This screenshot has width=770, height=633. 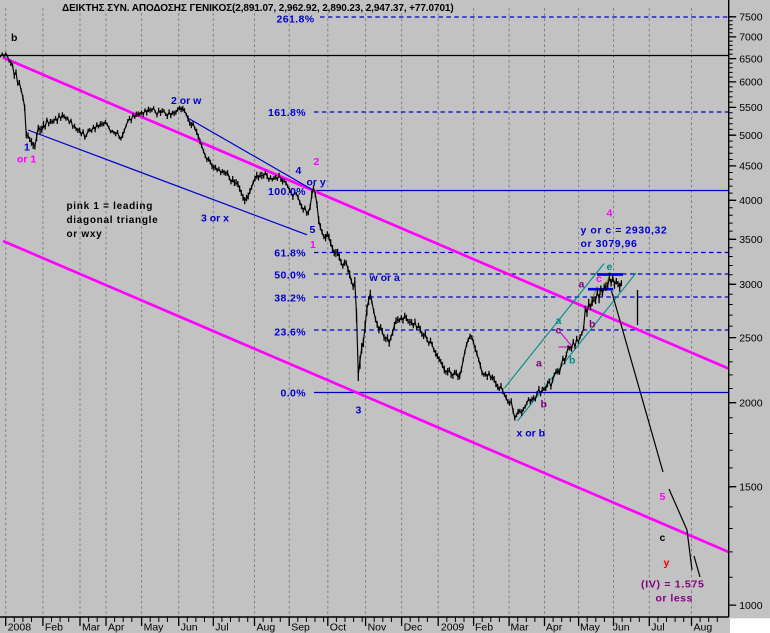 What do you see at coordinates (624, 231) in the screenshot?
I see `svg-text: y or c = 2930,32` at bounding box center [624, 231].